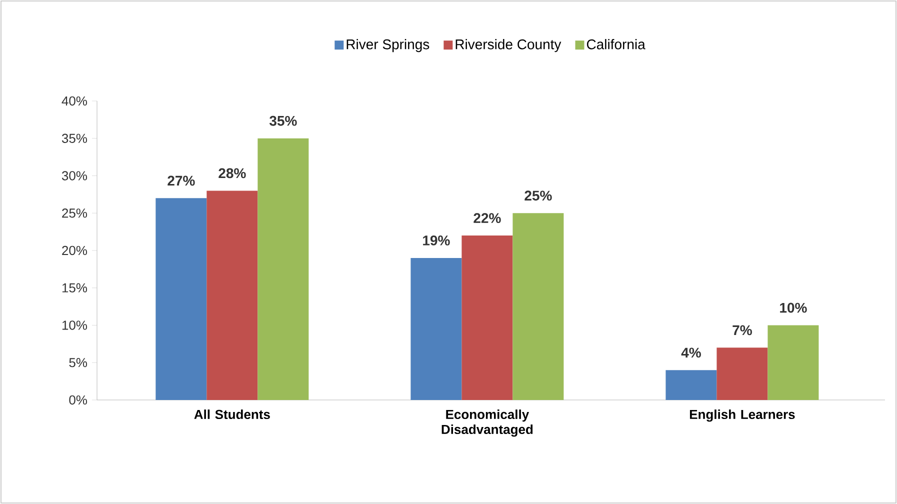  What do you see at coordinates (232, 415) in the screenshot?
I see `x-tick-label: All Students` at bounding box center [232, 415].